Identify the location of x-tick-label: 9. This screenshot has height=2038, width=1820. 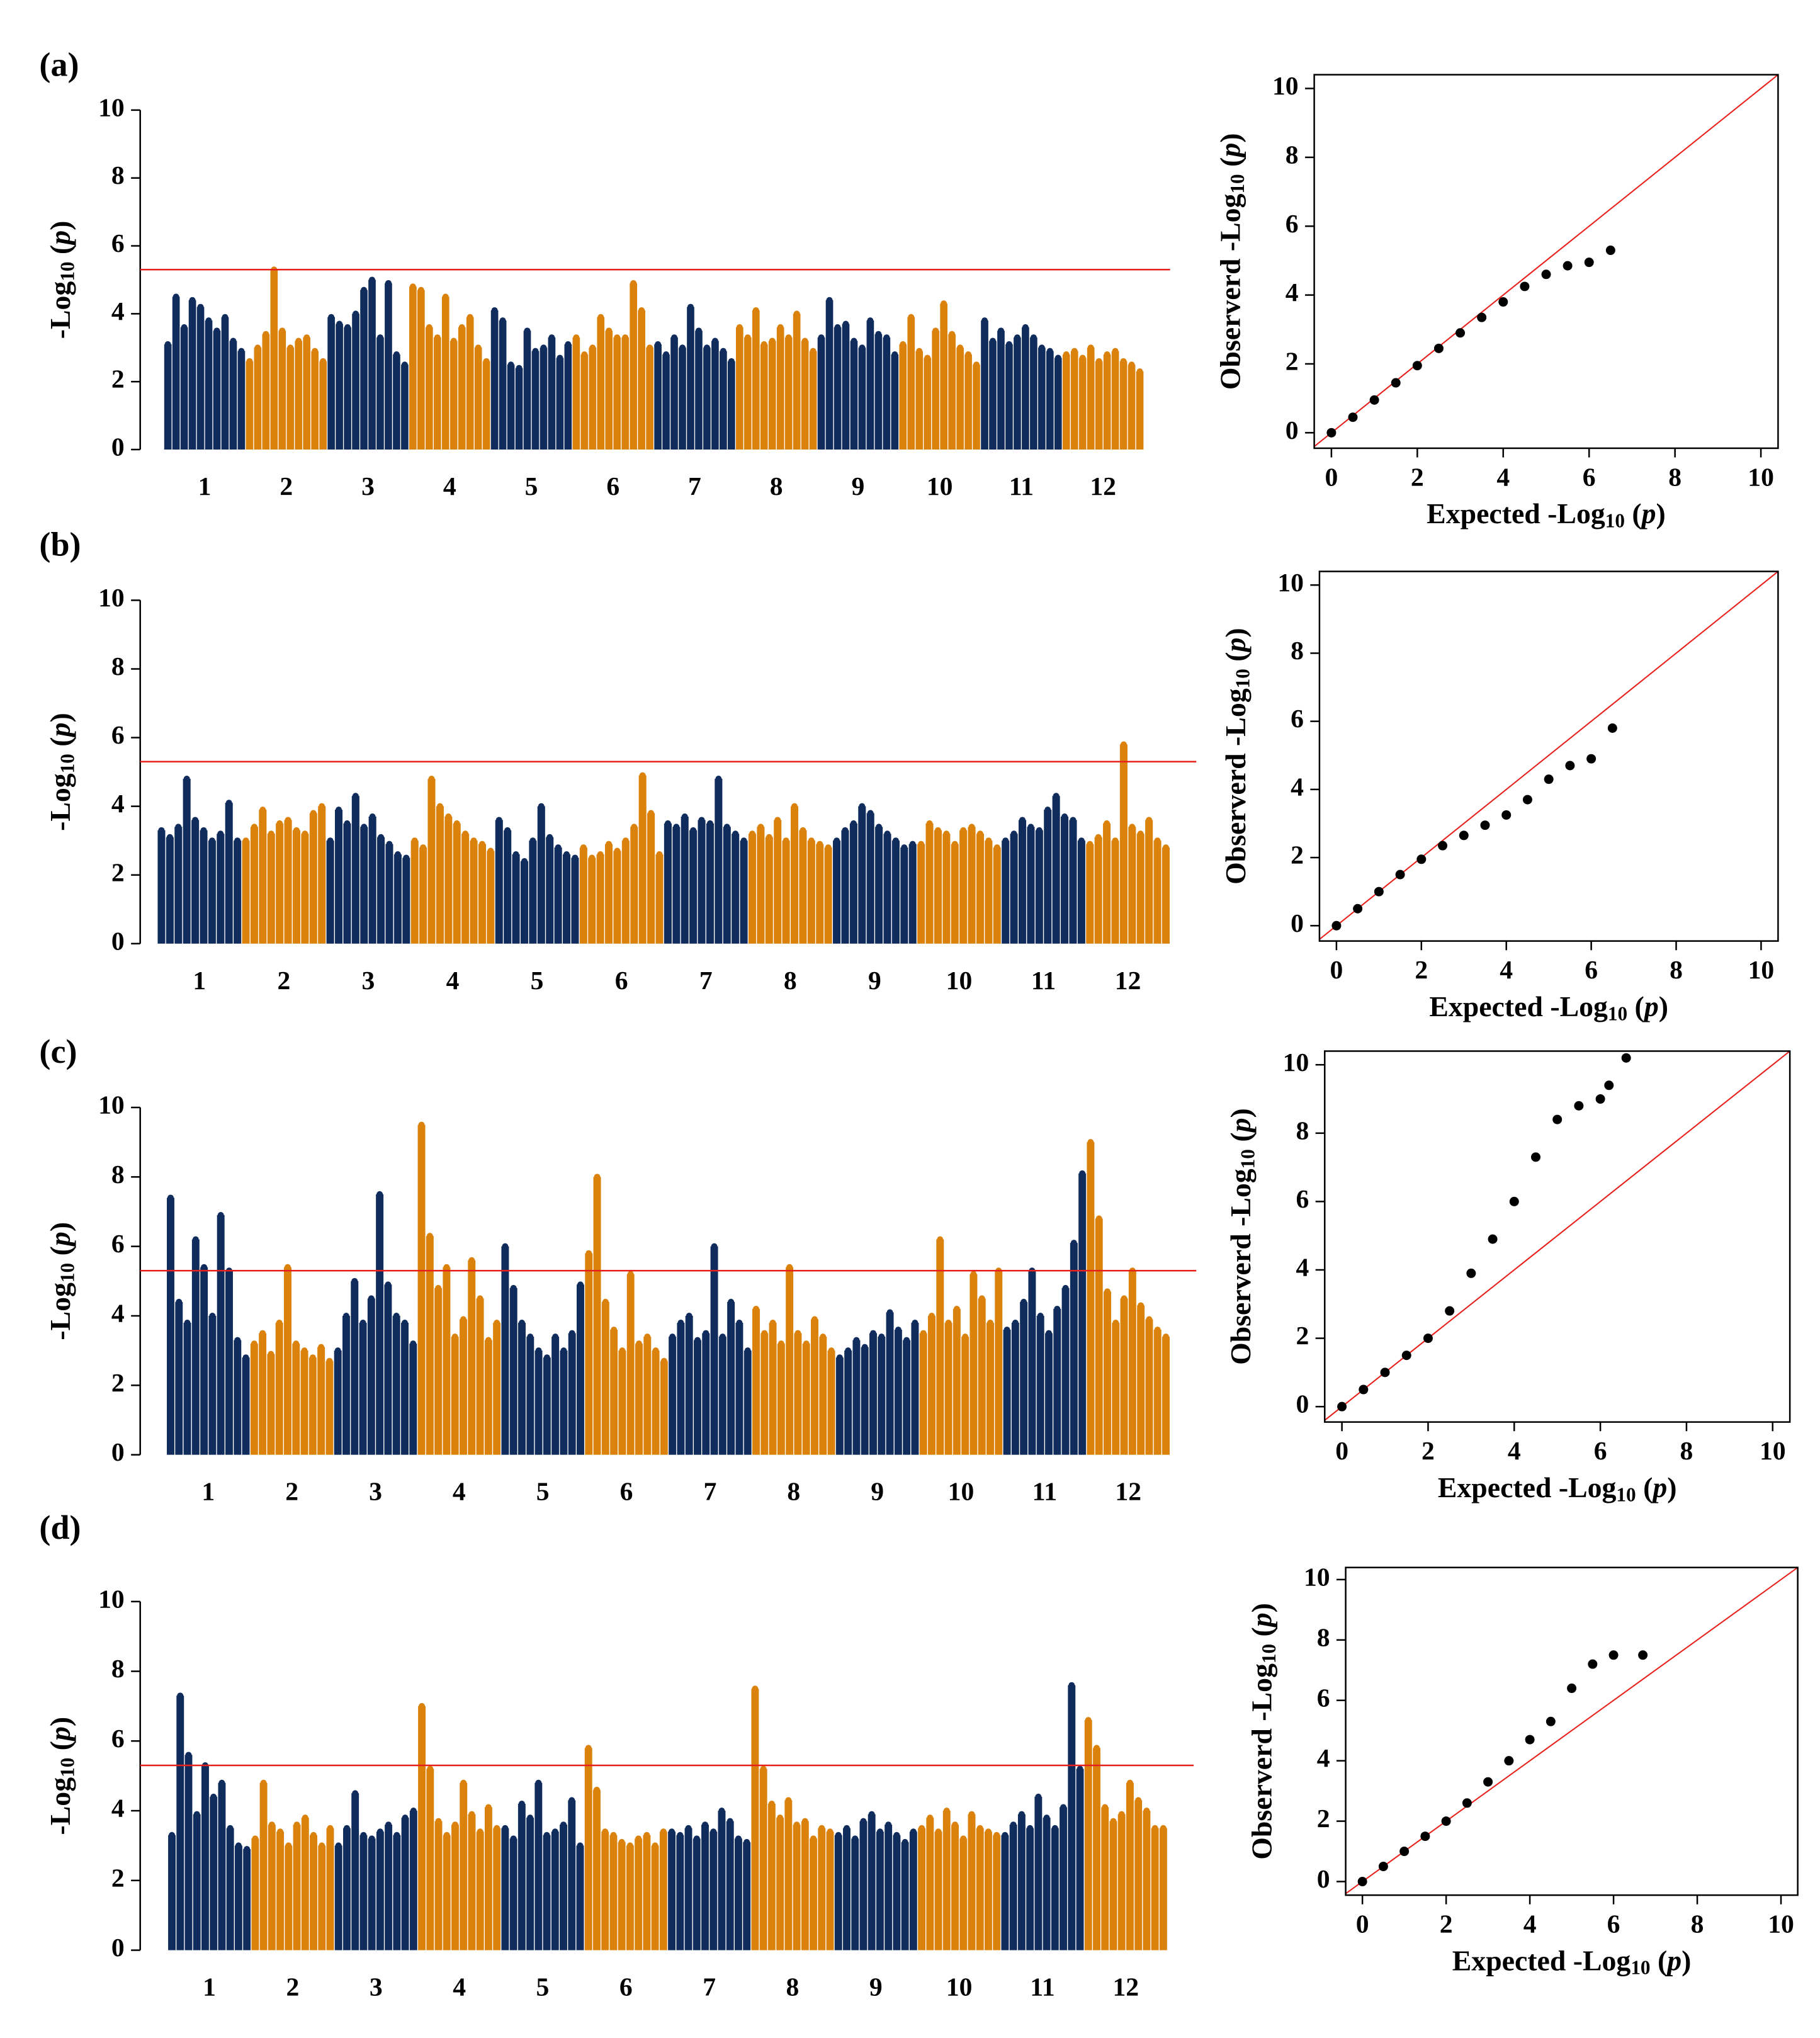
(877, 1492).